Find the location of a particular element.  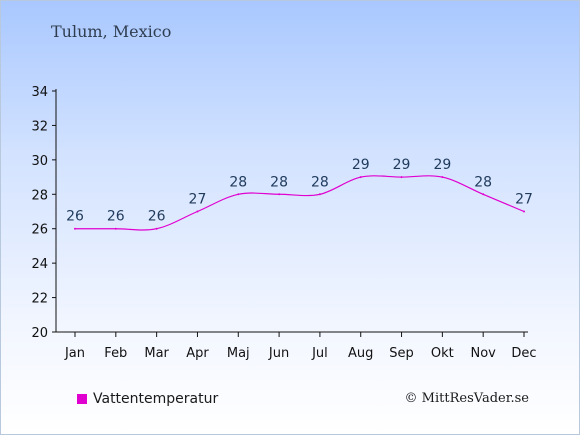

legend-label: Vattentemperatur is located at coordinates (156, 399).